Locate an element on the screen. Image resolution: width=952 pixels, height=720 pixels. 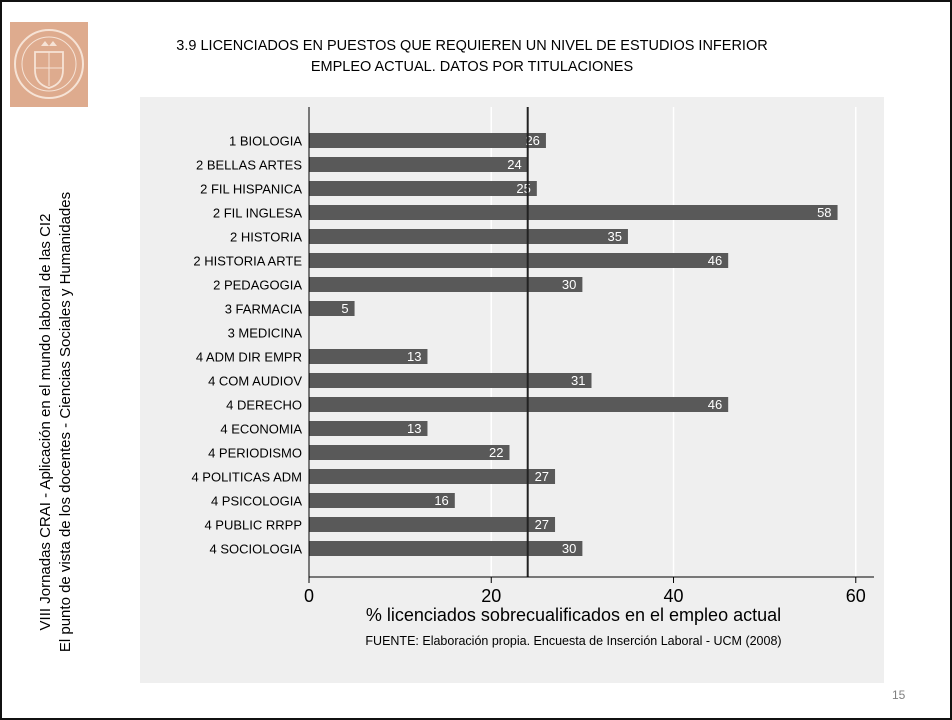
category-label: 4 ECONOMIA is located at coordinates (261, 429).